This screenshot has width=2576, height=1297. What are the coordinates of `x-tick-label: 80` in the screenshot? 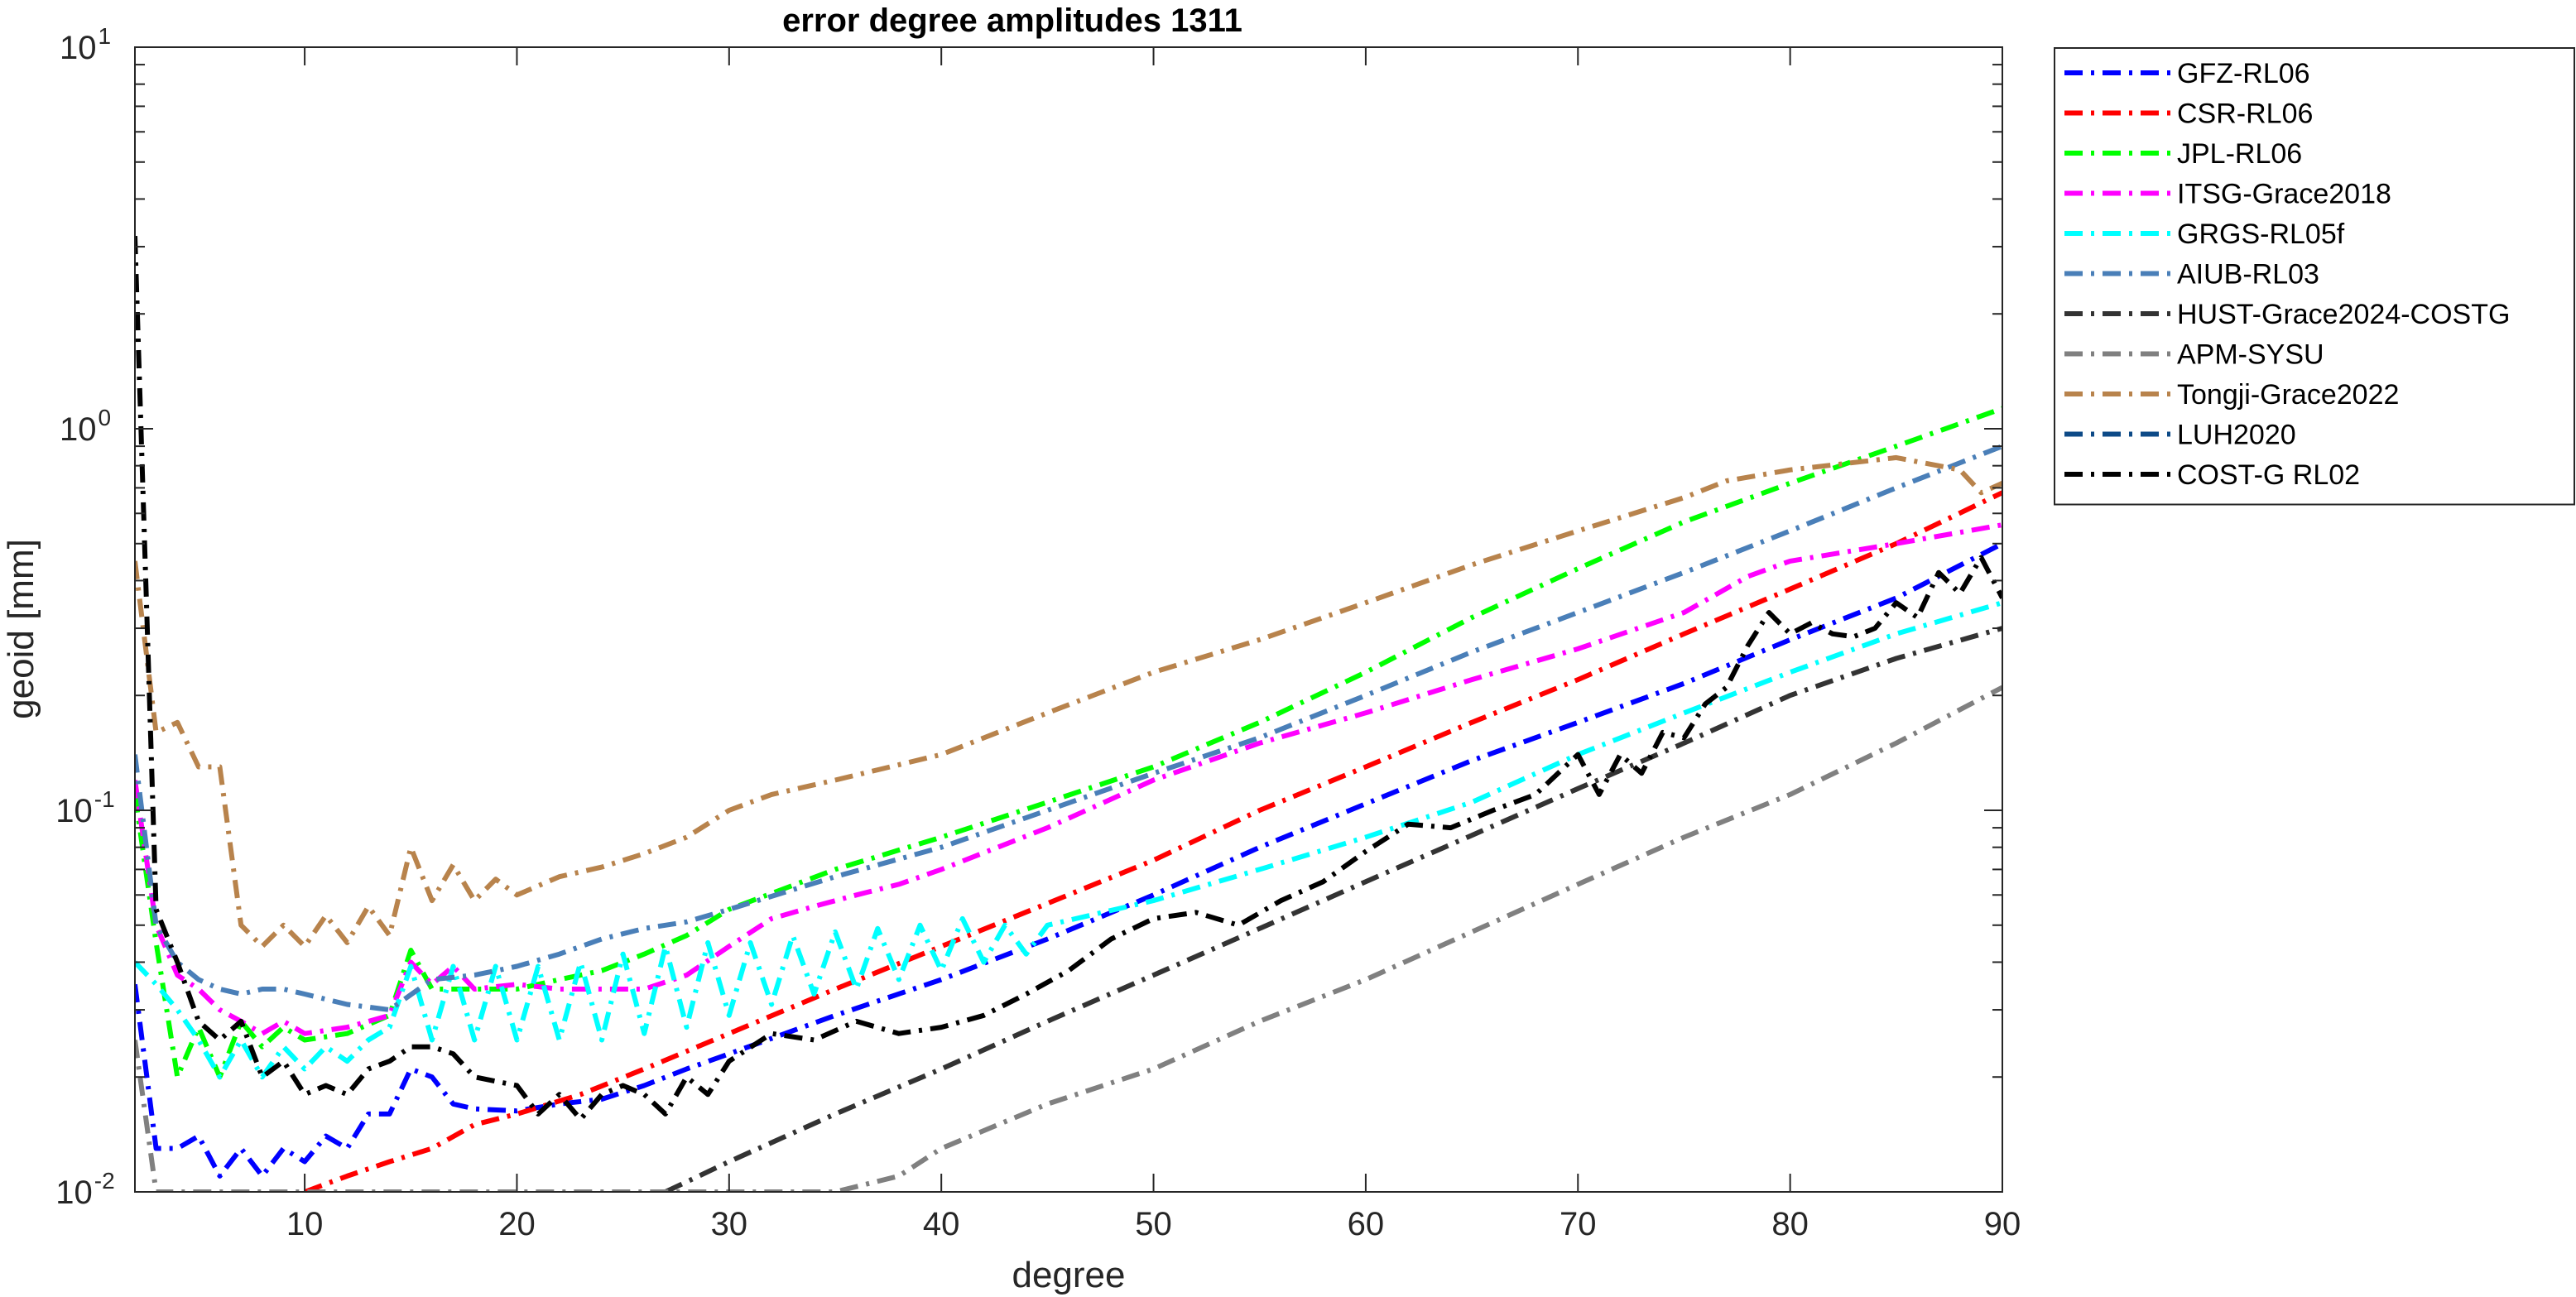 It's located at (1790, 1224).